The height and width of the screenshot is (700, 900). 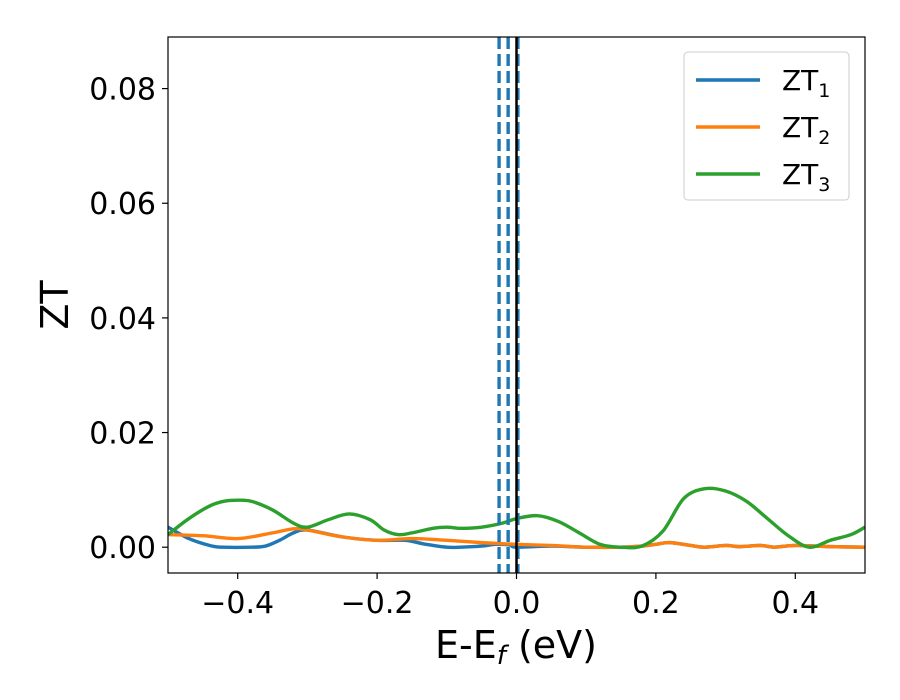 What do you see at coordinates (806, 130) in the screenshot?
I see `legend-label-2: ZT2` at bounding box center [806, 130].